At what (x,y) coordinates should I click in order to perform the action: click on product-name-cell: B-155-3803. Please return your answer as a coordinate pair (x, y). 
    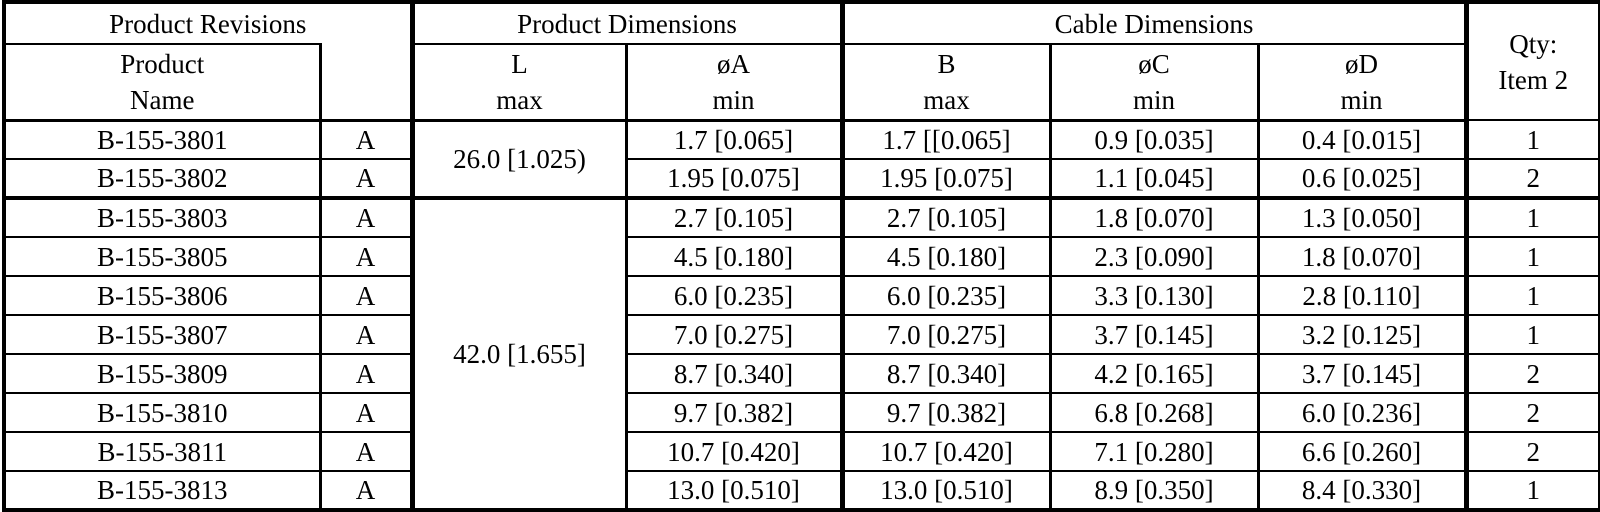
    Looking at the image, I should click on (162, 217).